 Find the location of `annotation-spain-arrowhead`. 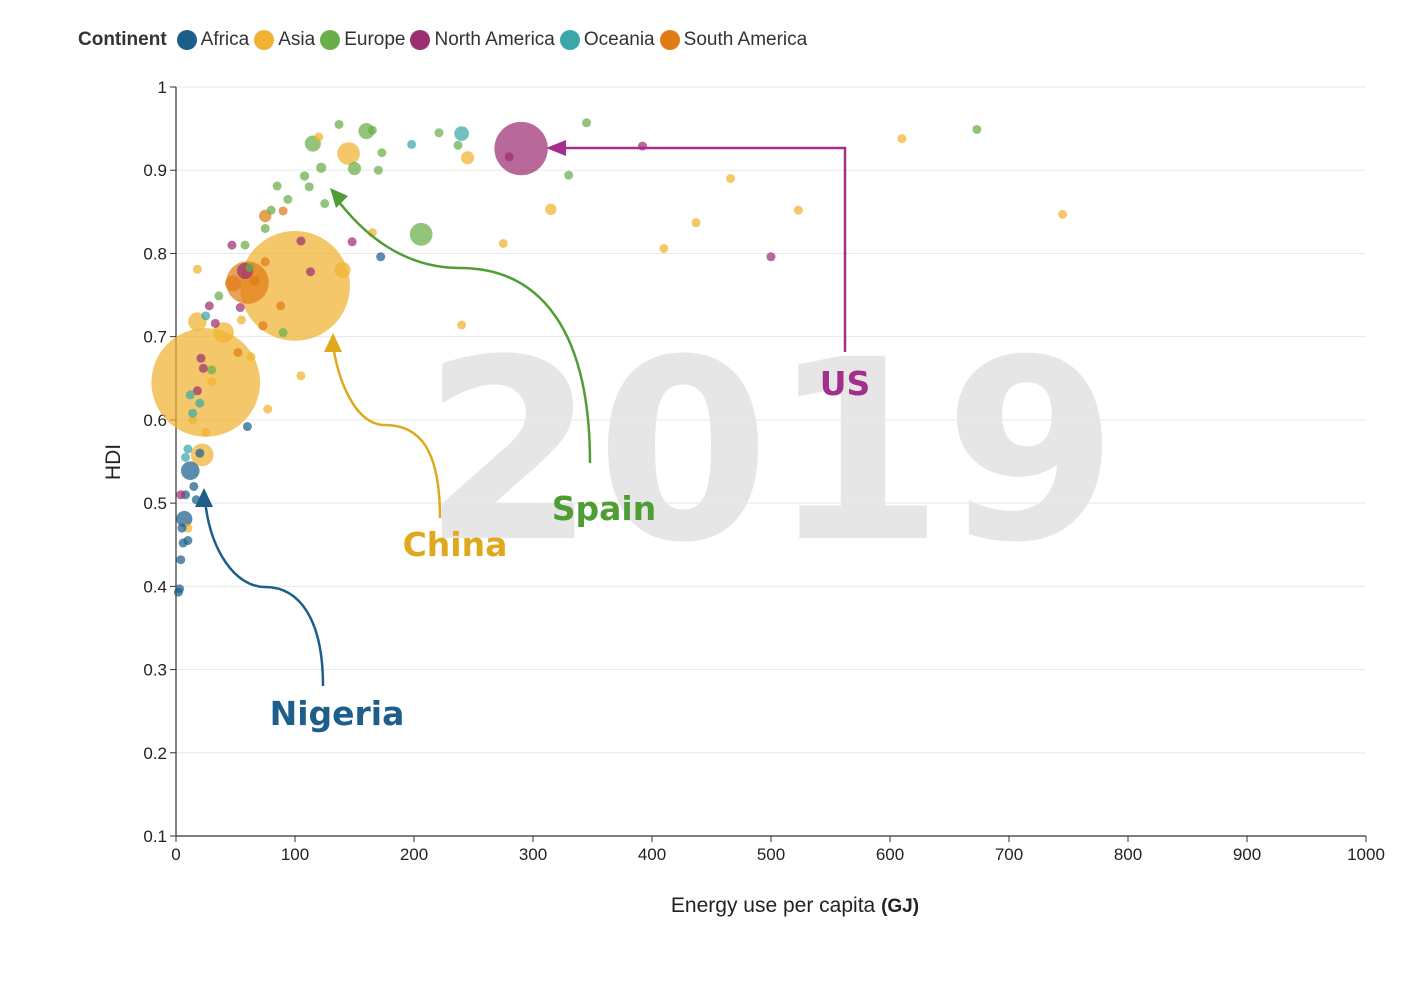

annotation-spain-arrowhead is located at coordinates (339, 198).